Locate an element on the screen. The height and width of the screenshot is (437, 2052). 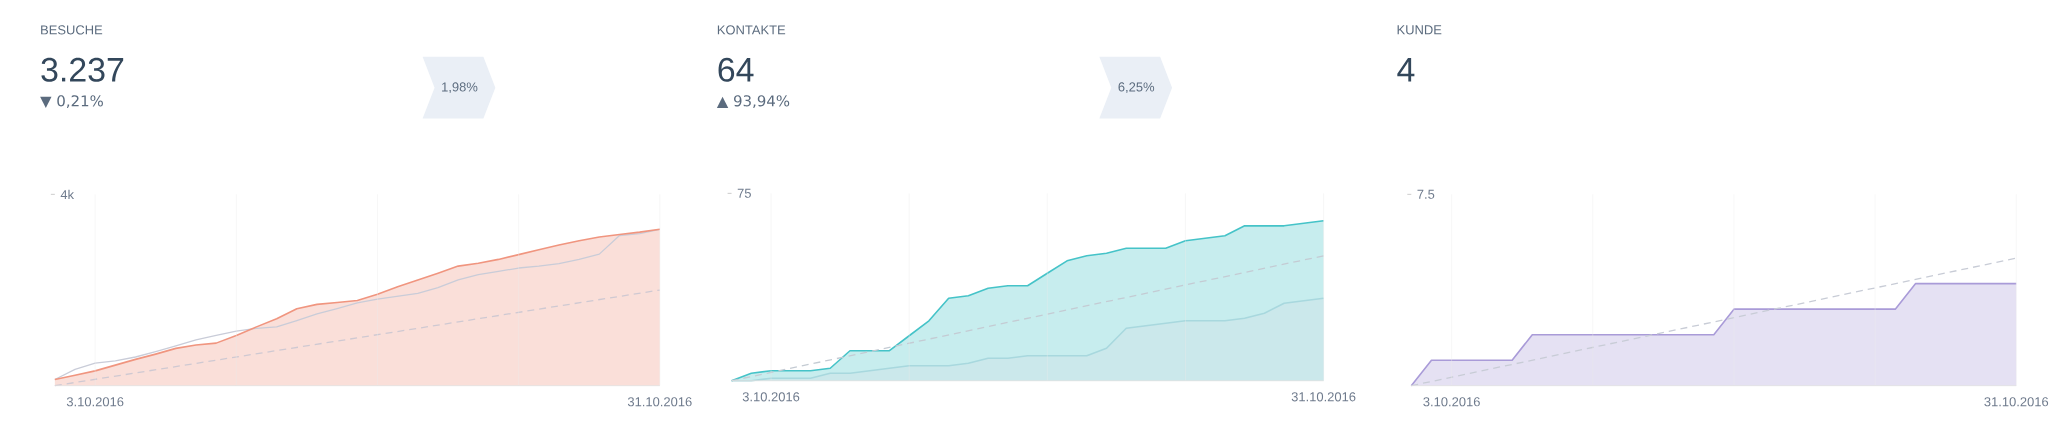
text: 1,98% is located at coordinates (460, 88).